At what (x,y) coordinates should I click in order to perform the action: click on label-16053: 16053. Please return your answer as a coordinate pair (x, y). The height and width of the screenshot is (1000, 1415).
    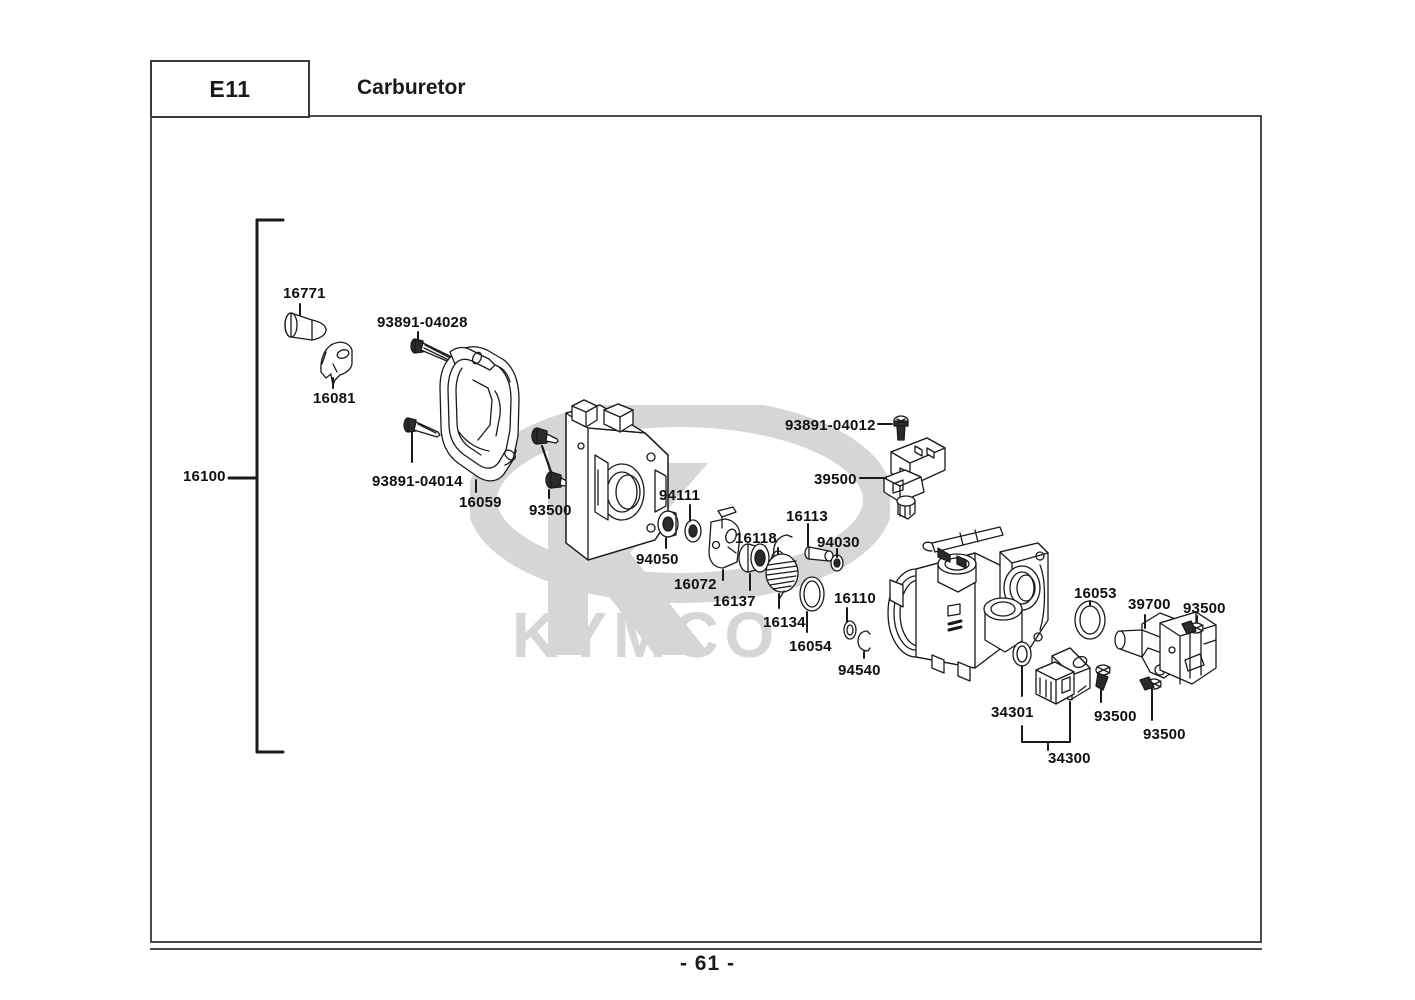
    Looking at the image, I should click on (1095, 593).